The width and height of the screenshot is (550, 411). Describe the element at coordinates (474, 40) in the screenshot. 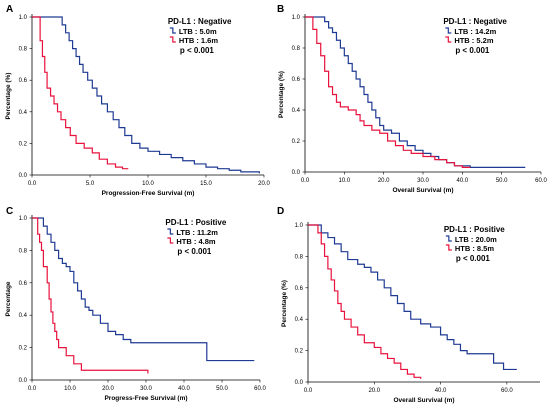

I see `legend-entry: HTB : 5.2m` at that location.